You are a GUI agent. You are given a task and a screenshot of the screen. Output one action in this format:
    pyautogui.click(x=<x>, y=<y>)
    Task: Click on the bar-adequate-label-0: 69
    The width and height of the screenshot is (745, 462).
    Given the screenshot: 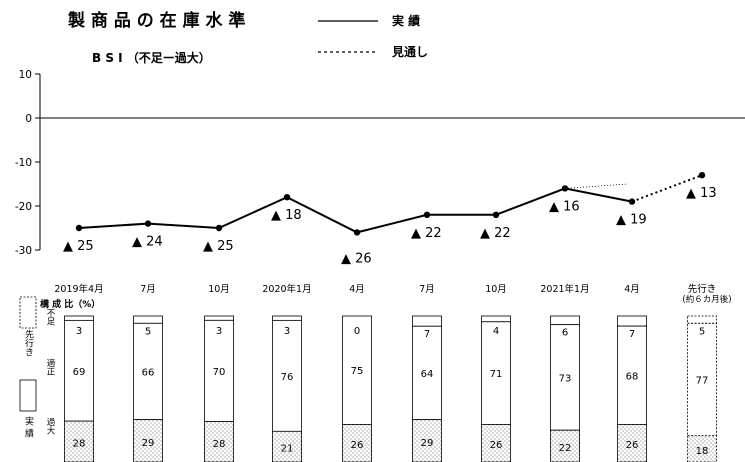 What is the action you would take?
    pyautogui.click(x=79, y=372)
    